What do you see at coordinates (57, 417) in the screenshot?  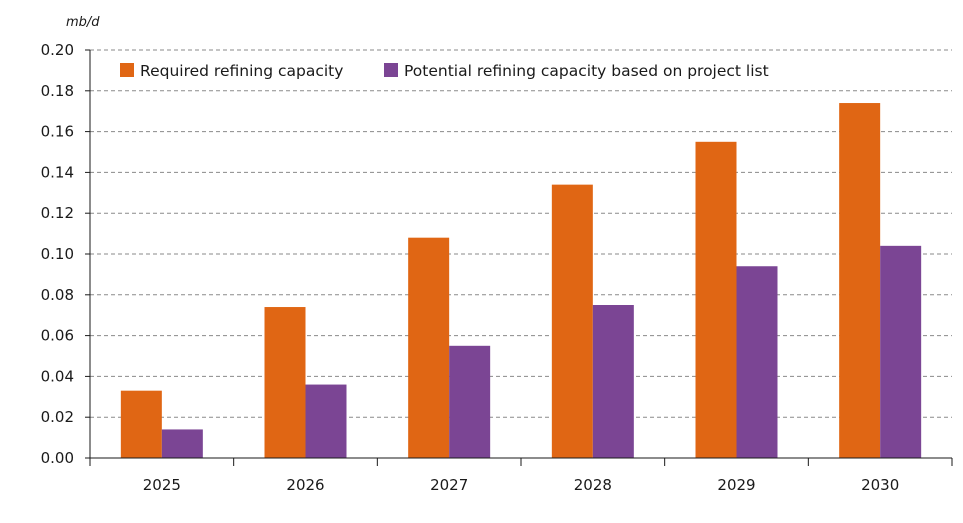 I see `y-tick-label: 0.02` at bounding box center [57, 417].